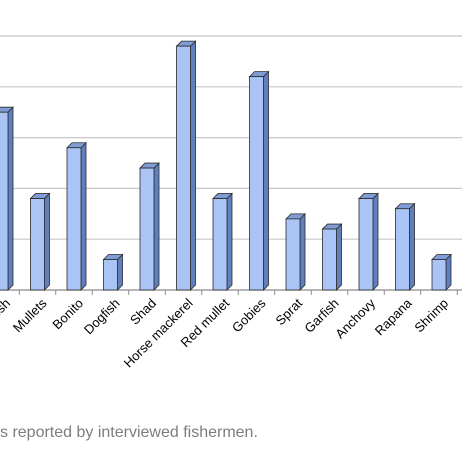 Image resolution: width=474 pixels, height=474 pixels. Describe the element at coordinates (355, 318) in the screenshot. I see `x-tick-label: Anchovy` at that location.